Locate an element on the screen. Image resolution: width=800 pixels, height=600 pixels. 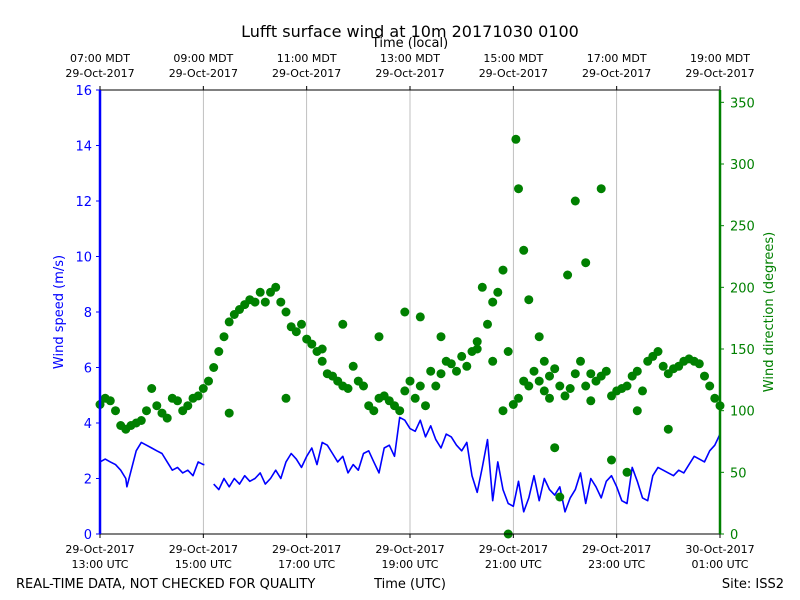
bottom-tick-time: 15:00 UTC is located at coordinates (203, 564).